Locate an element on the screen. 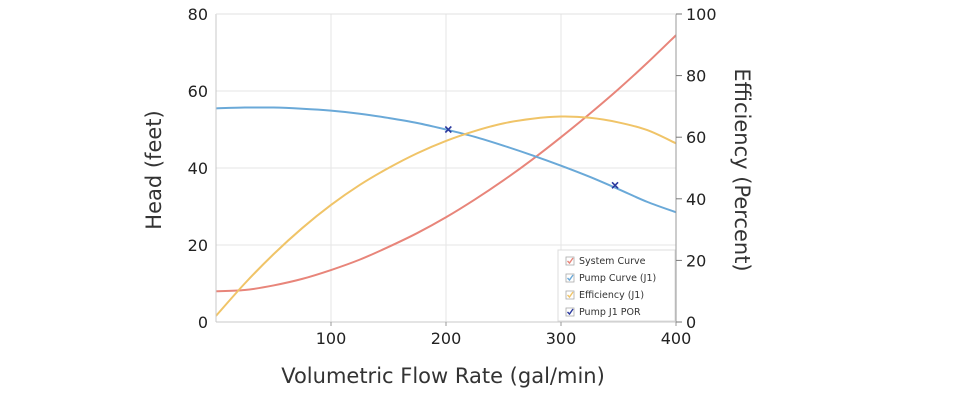  y-tick-label: 0 is located at coordinates (203, 322).